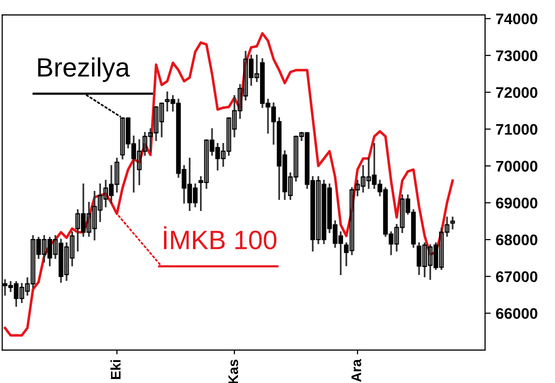  What do you see at coordinates (517, 313) in the screenshot?
I see `y-tick-label: 66000` at bounding box center [517, 313].